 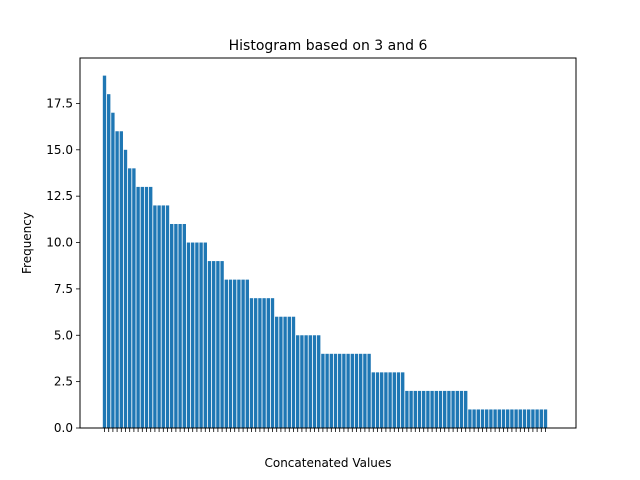 I want to click on y-tick-label: 10.0, so click(x=59, y=243).